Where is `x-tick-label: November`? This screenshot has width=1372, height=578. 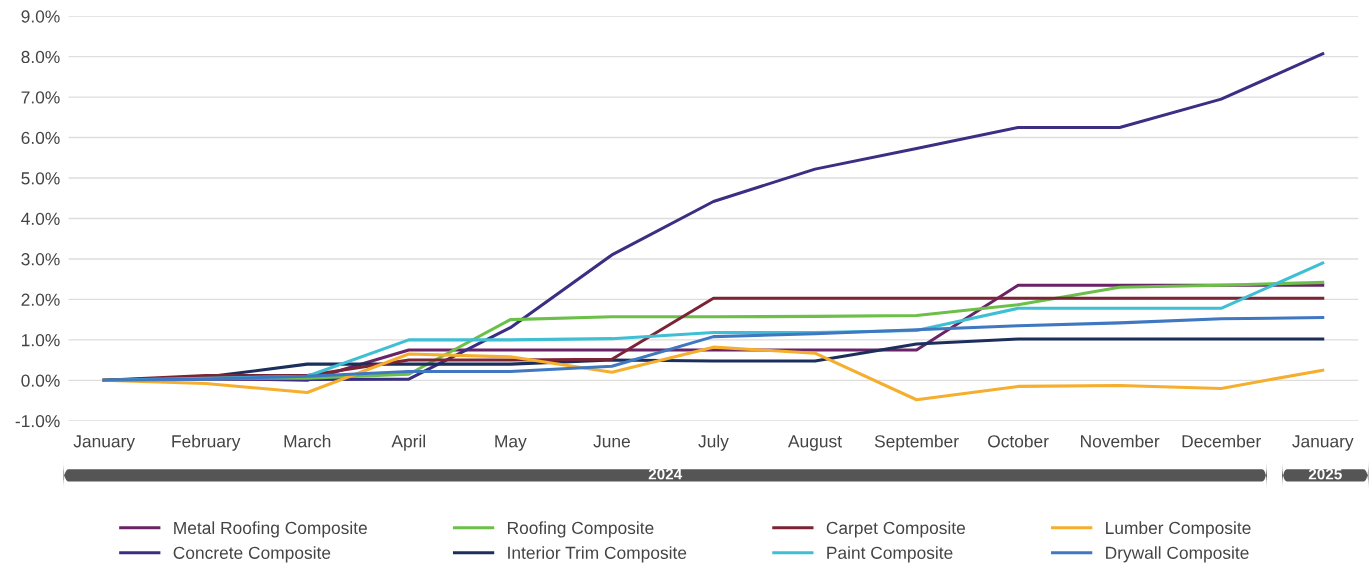 x-tick-label: November is located at coordinates (1120, 441).